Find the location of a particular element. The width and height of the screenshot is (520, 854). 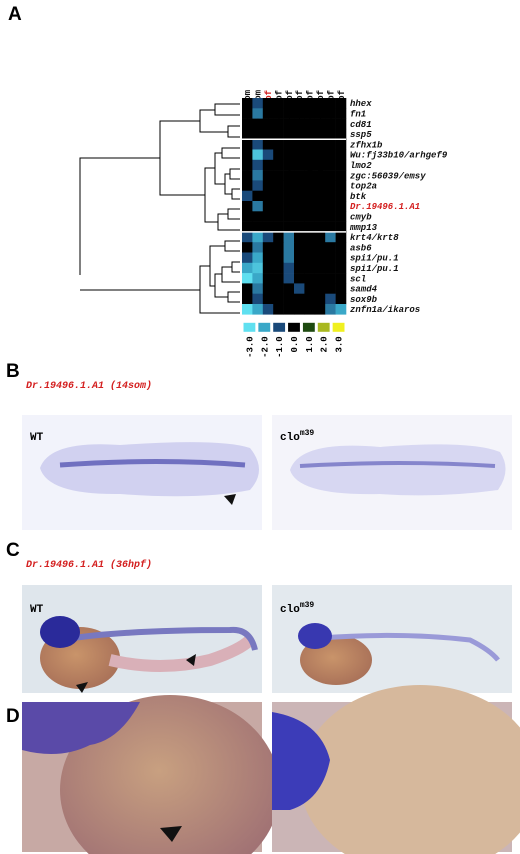

trunk is located at coordinates (409, 647).